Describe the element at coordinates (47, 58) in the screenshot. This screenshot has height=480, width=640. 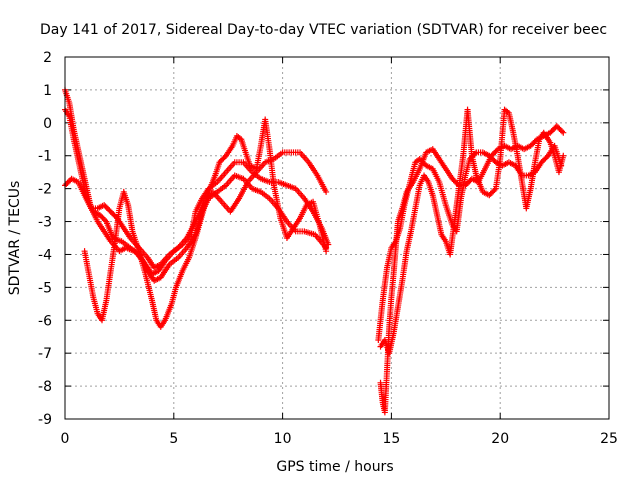
I see `y-tick-label: 2` at that location.